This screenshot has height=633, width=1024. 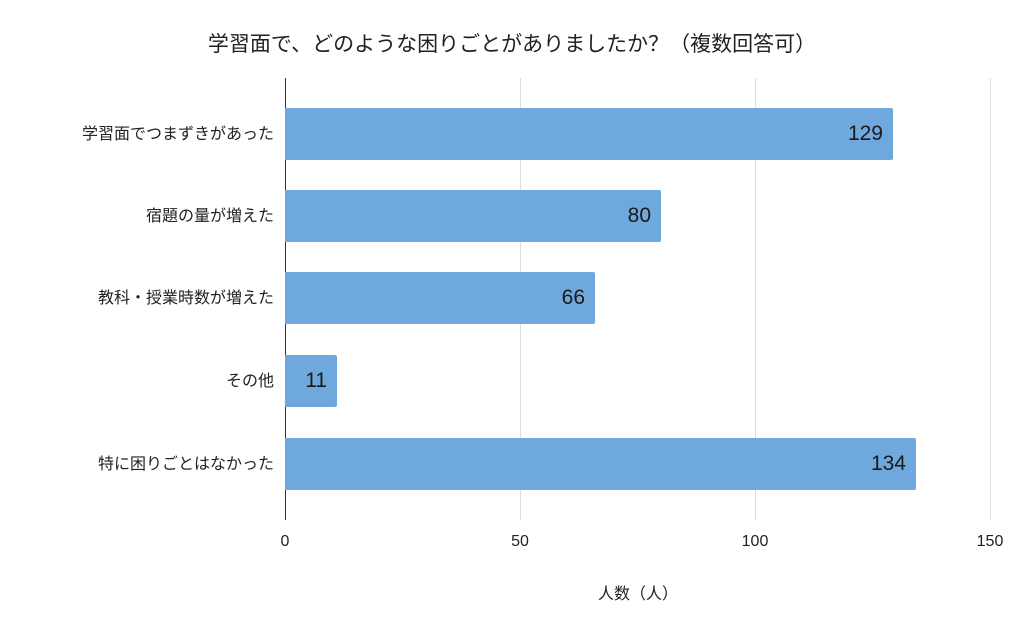 I want to click on category-label-2: 教科・授業時数が増えた, so click(x=185, y=297).